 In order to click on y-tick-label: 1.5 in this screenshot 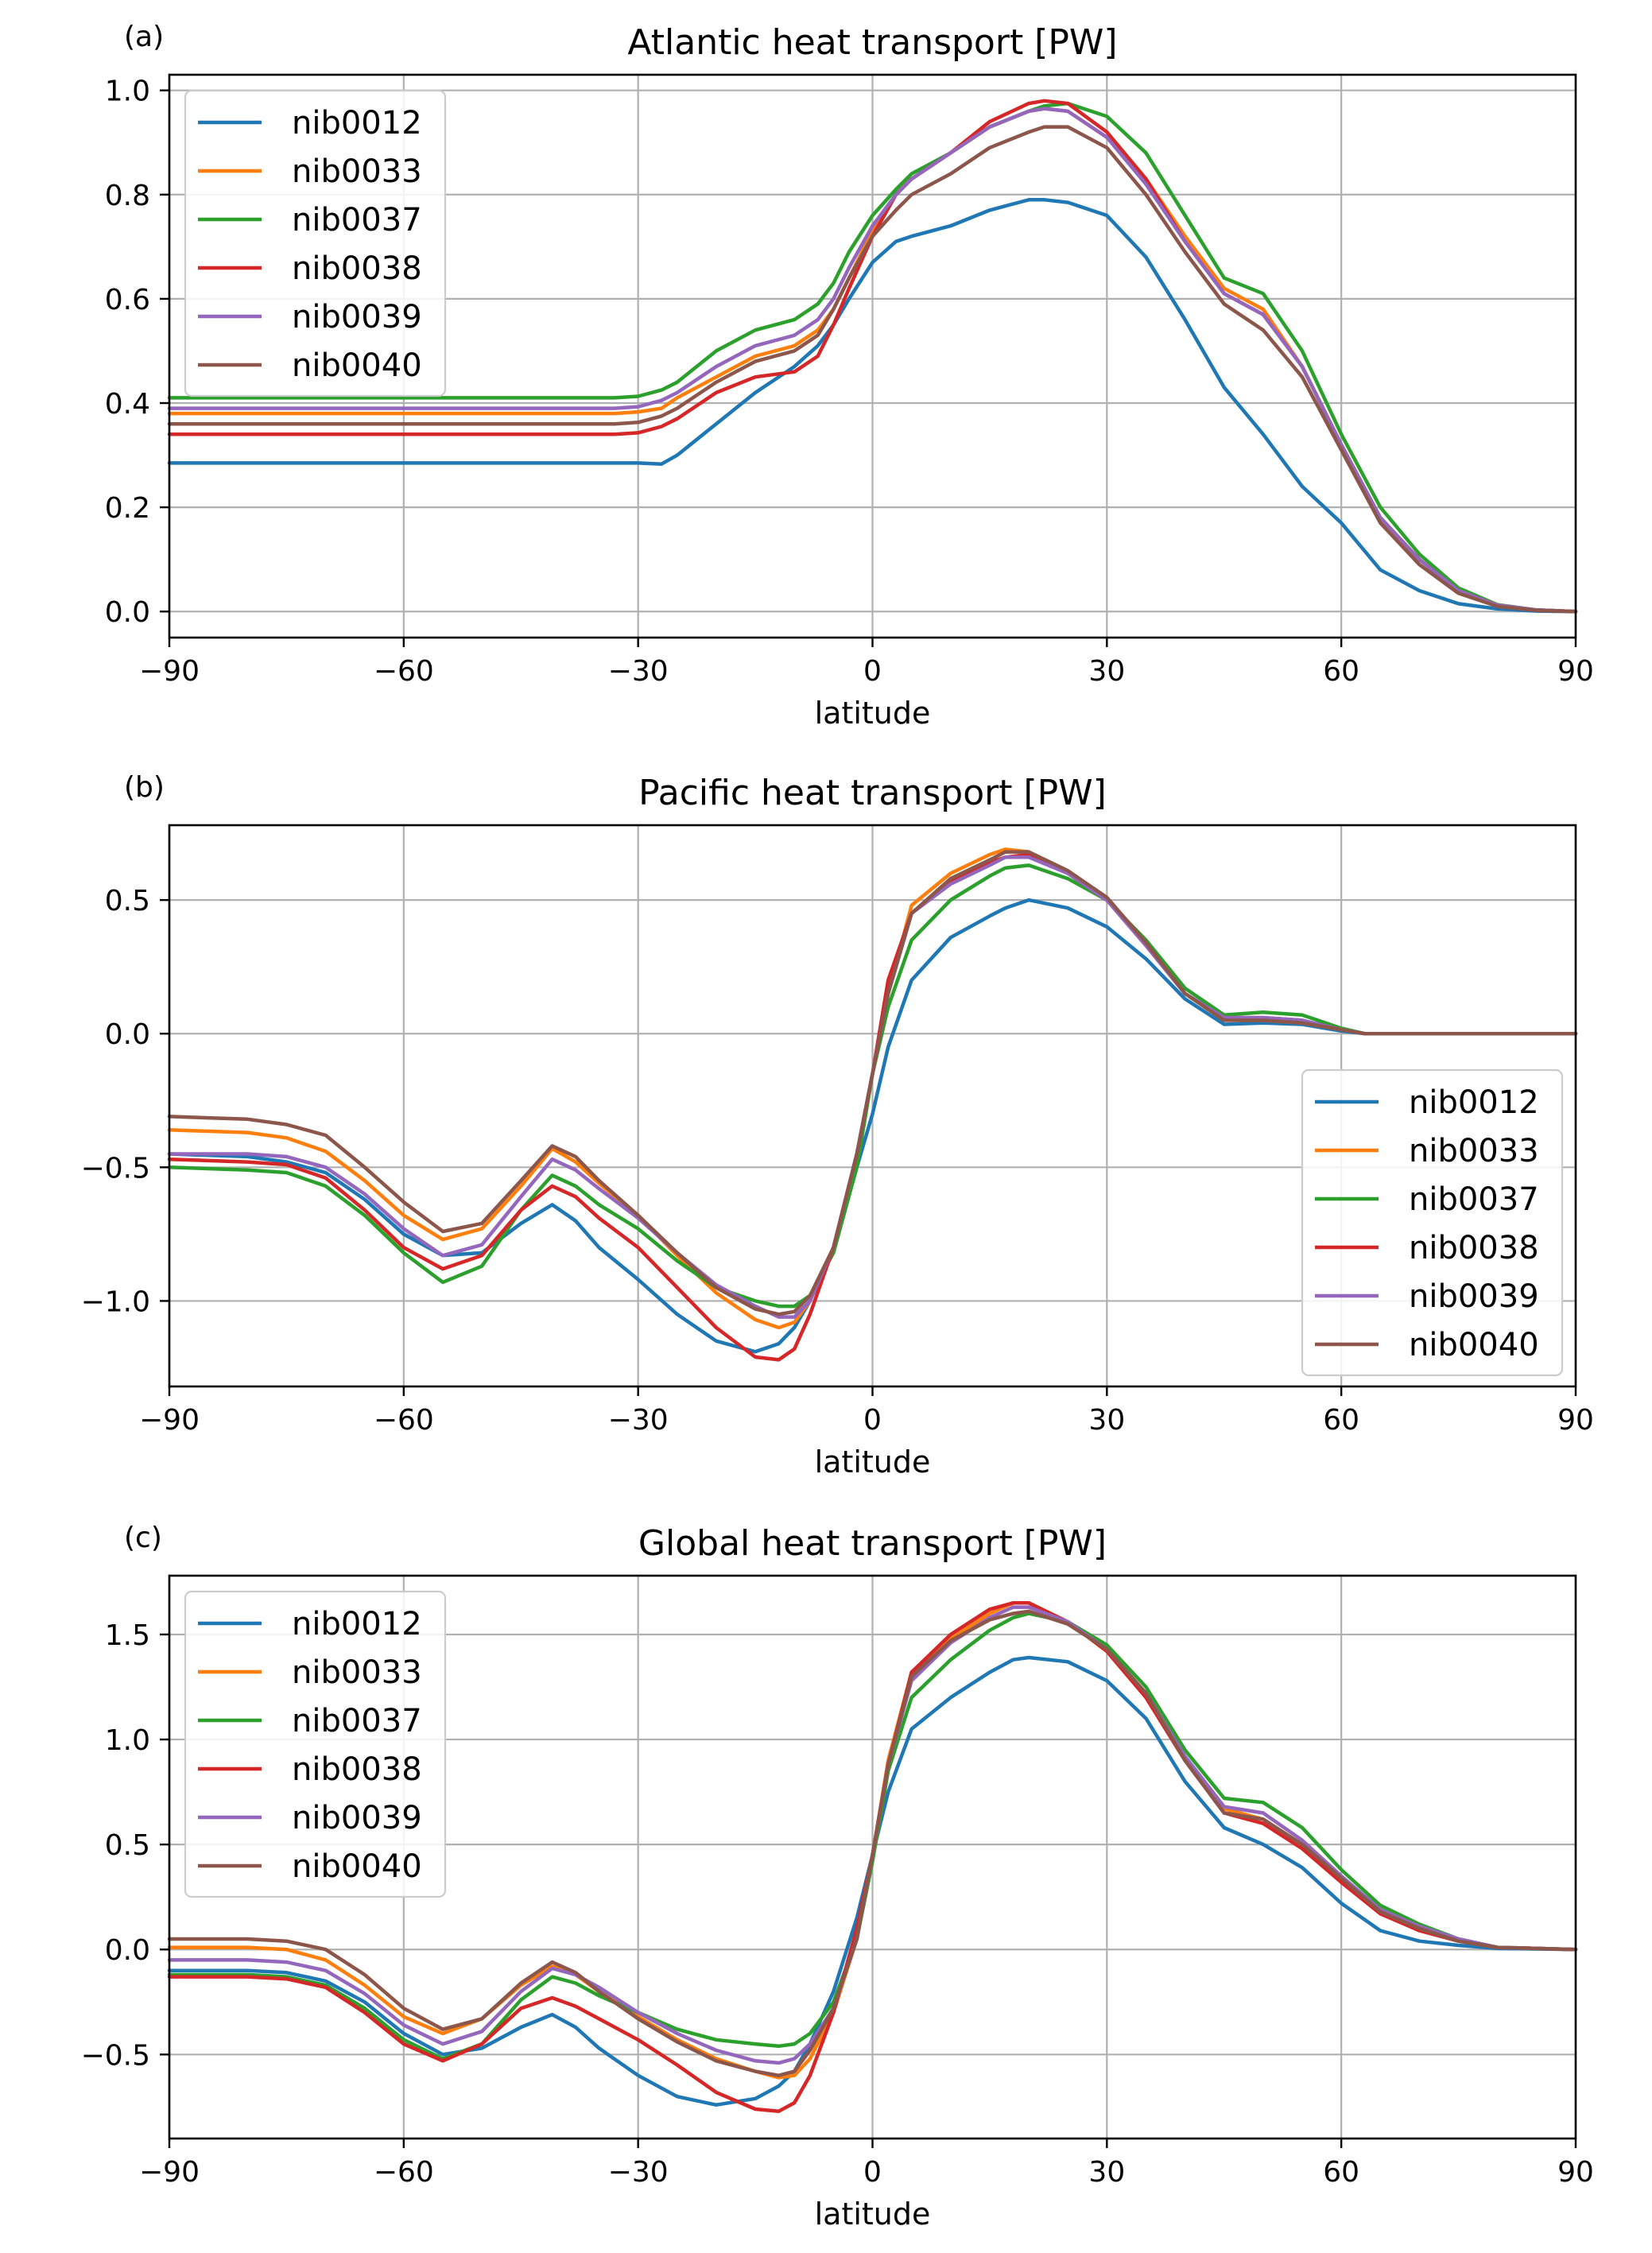, I will do `click(127, 1635)`.